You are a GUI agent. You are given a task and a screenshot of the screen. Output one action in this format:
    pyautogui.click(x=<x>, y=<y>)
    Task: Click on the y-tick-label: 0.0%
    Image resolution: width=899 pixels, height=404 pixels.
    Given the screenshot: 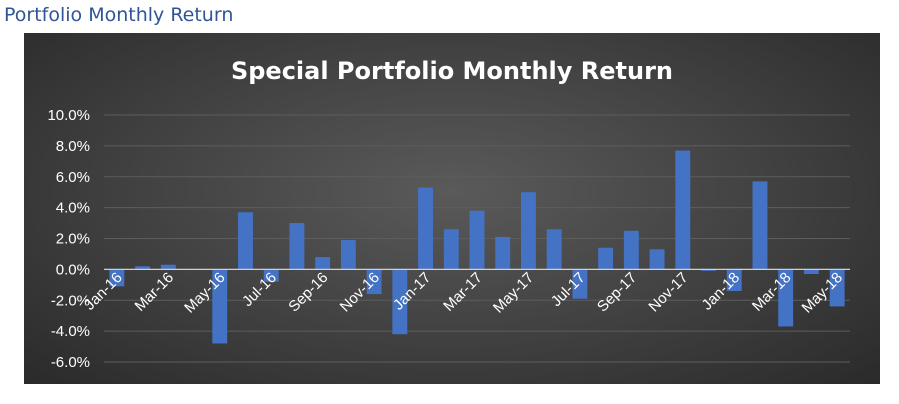 What is the action you would take?
    pyautogui.click(x=73, y=269)
    